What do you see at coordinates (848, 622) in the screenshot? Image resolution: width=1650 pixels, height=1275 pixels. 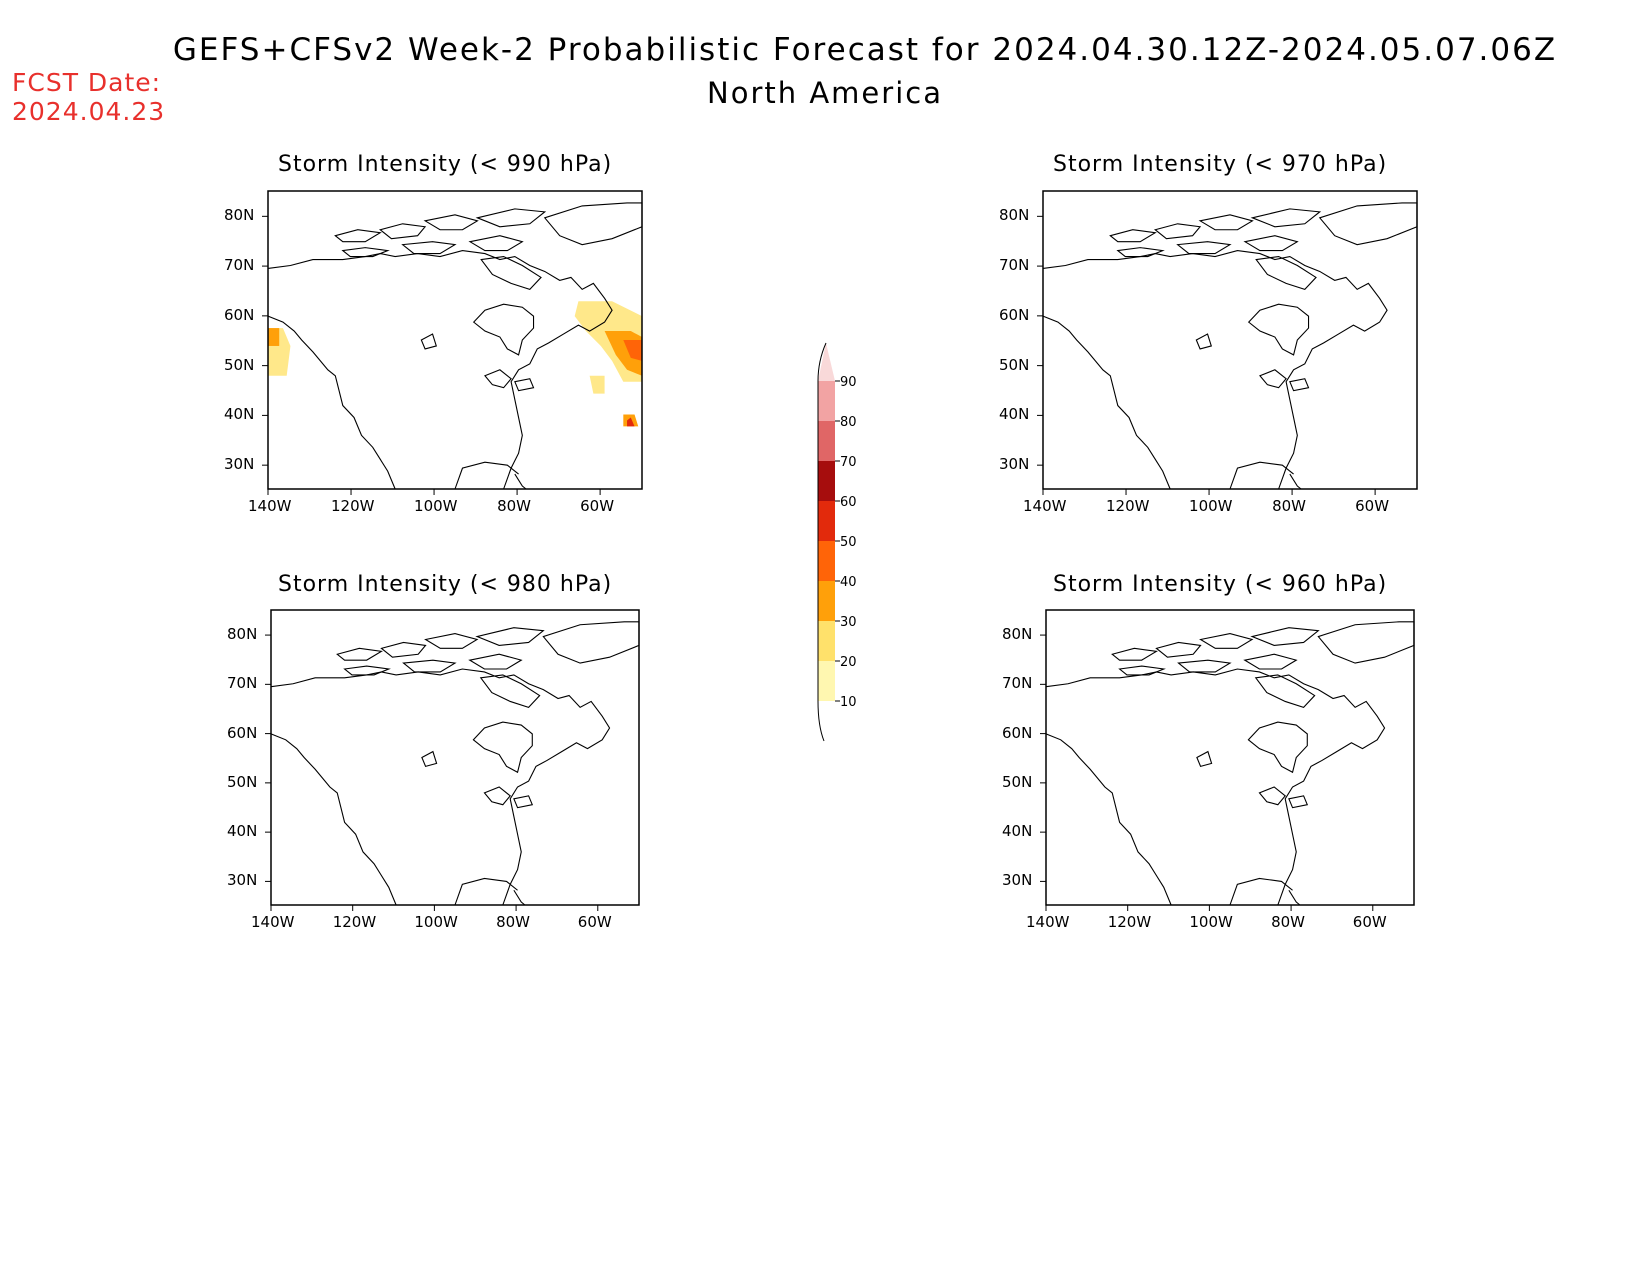 I see `legend-level-label: 30` at bounding box center [848, 622].